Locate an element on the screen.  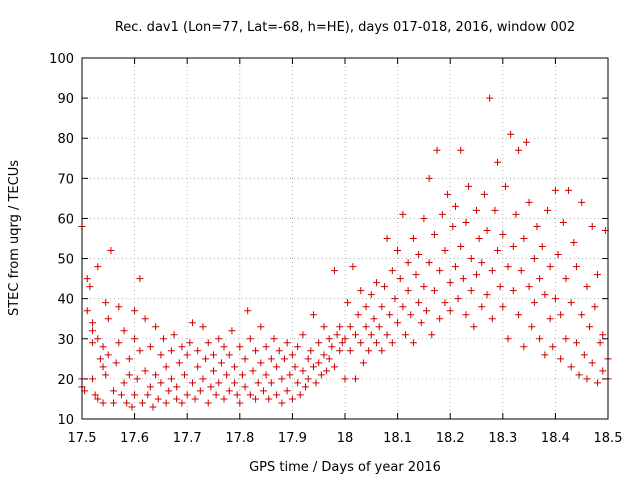
y-tick-label: 60 is located at coordinates (65, 219).